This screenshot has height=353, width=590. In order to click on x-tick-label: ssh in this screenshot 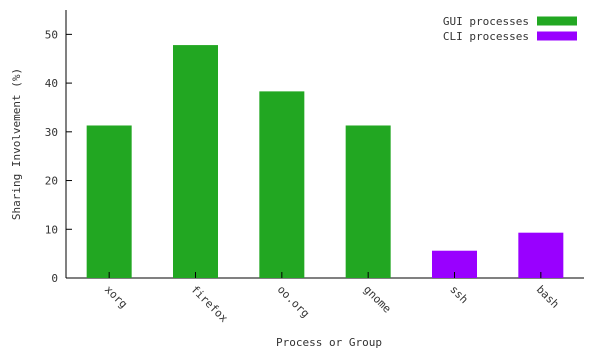, I will do `click(458, 294)`.